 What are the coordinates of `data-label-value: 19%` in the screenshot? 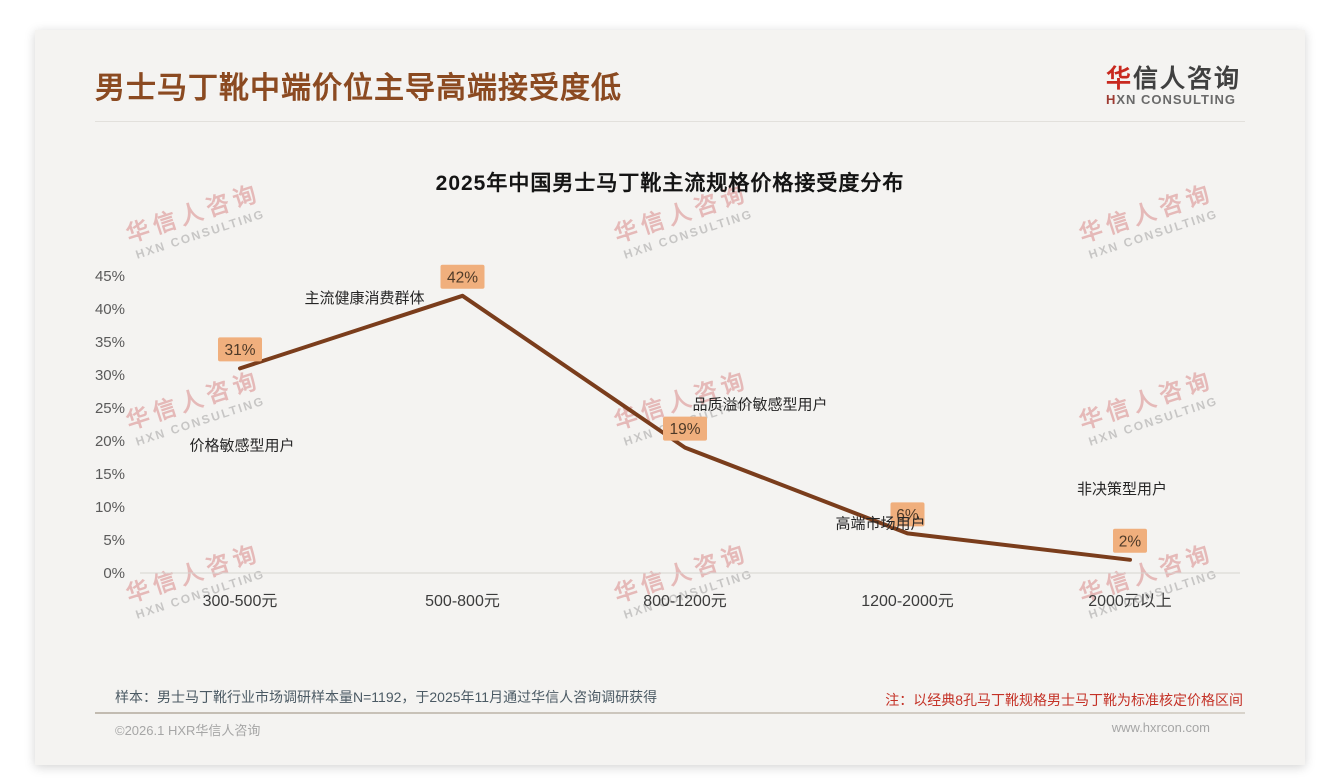 It's located at (684, 429).